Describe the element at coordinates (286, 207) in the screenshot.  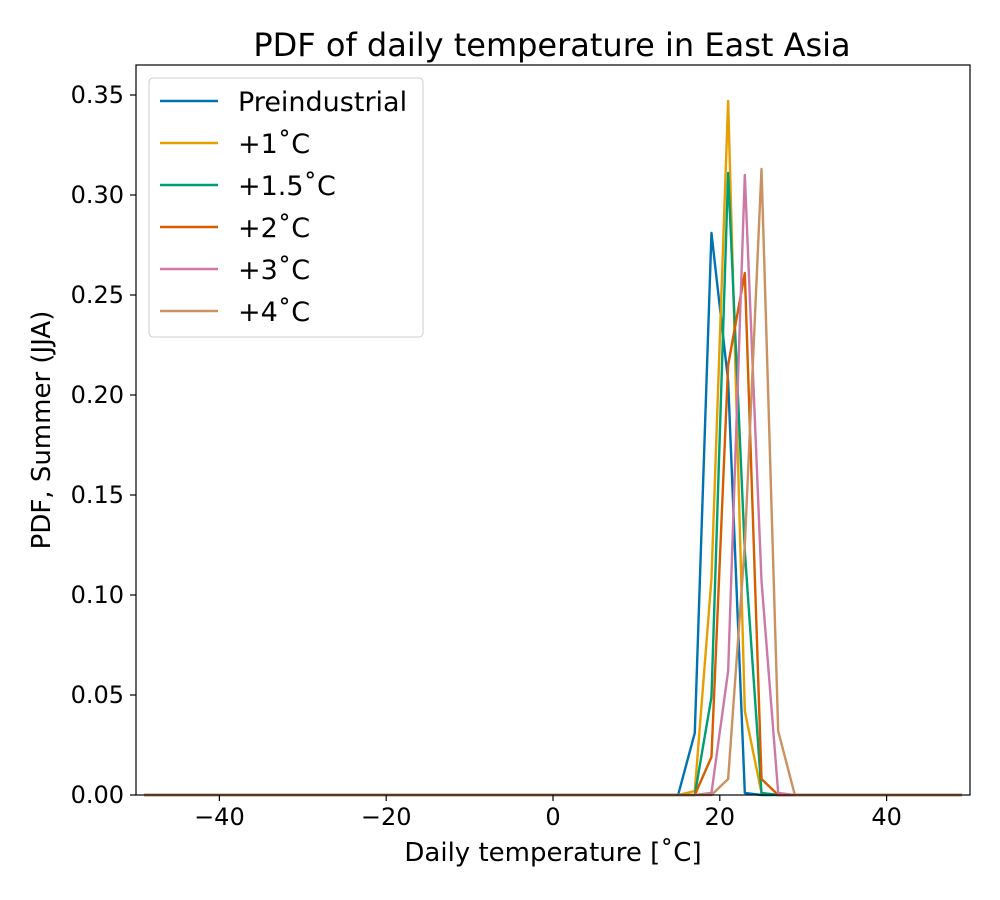
I see `legend: Preindustrial +1˚C +1.5˚C +2˚C +3˚C +4˚C` at that location.